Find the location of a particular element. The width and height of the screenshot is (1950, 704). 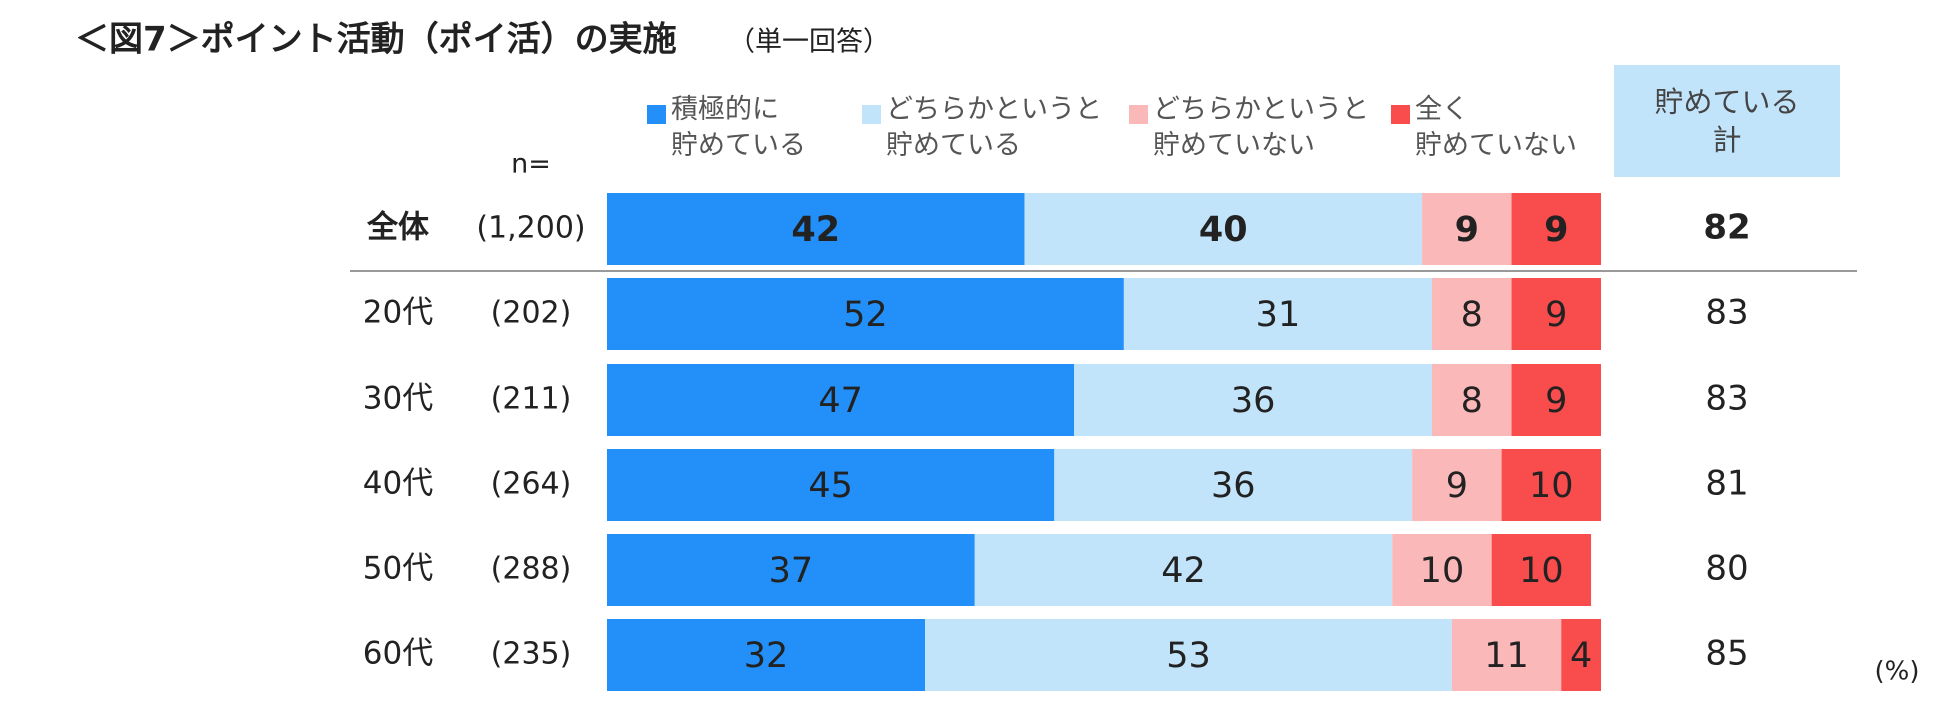

data-label: 40 is located at coordinates (1223, 230).